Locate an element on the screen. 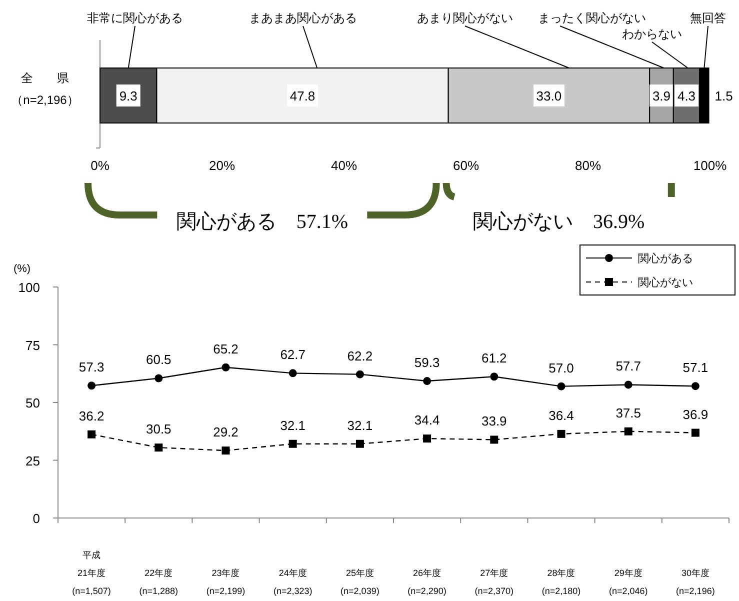 The image size is (739, 601). x-tick-label: 0% is located at coordinates (100, 165).